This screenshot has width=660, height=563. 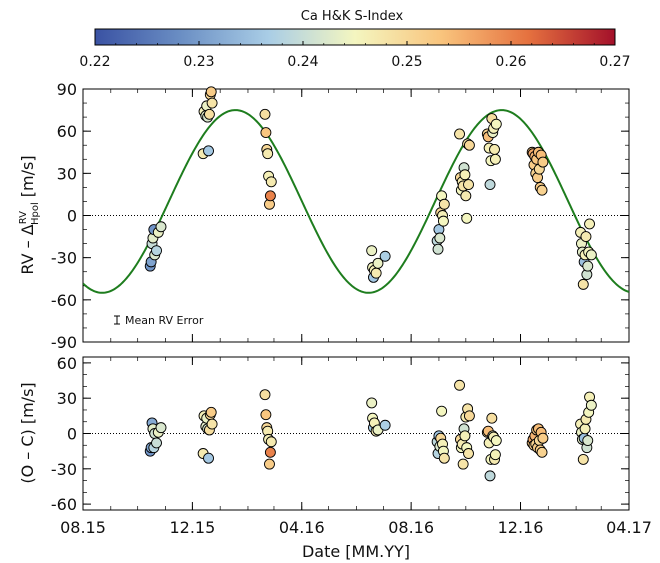 I want to click on colorbar-tick-label: 0.24, so click(x=302, y=62).